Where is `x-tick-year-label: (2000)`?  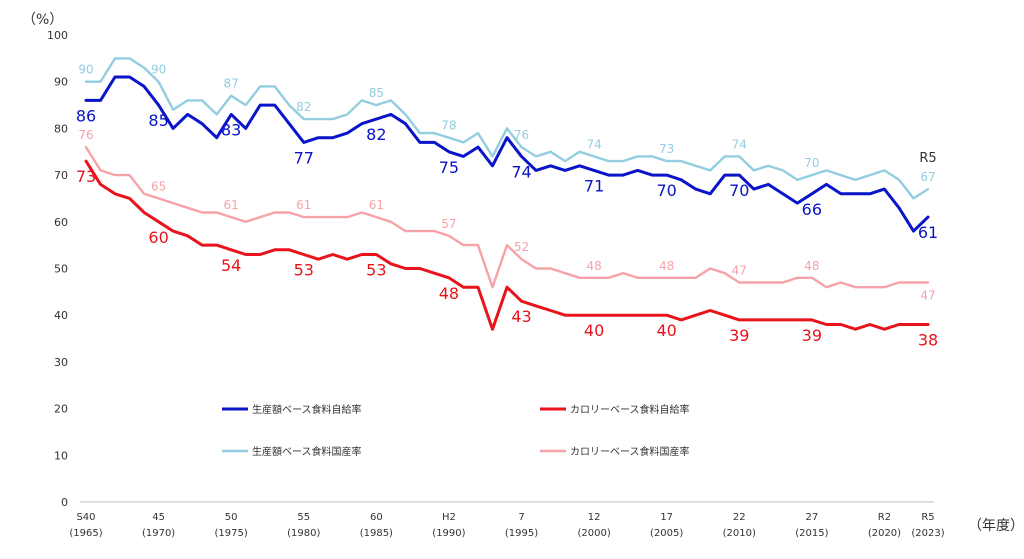 x-tick-year-label: (2000) is located at coordinates (593, 533).